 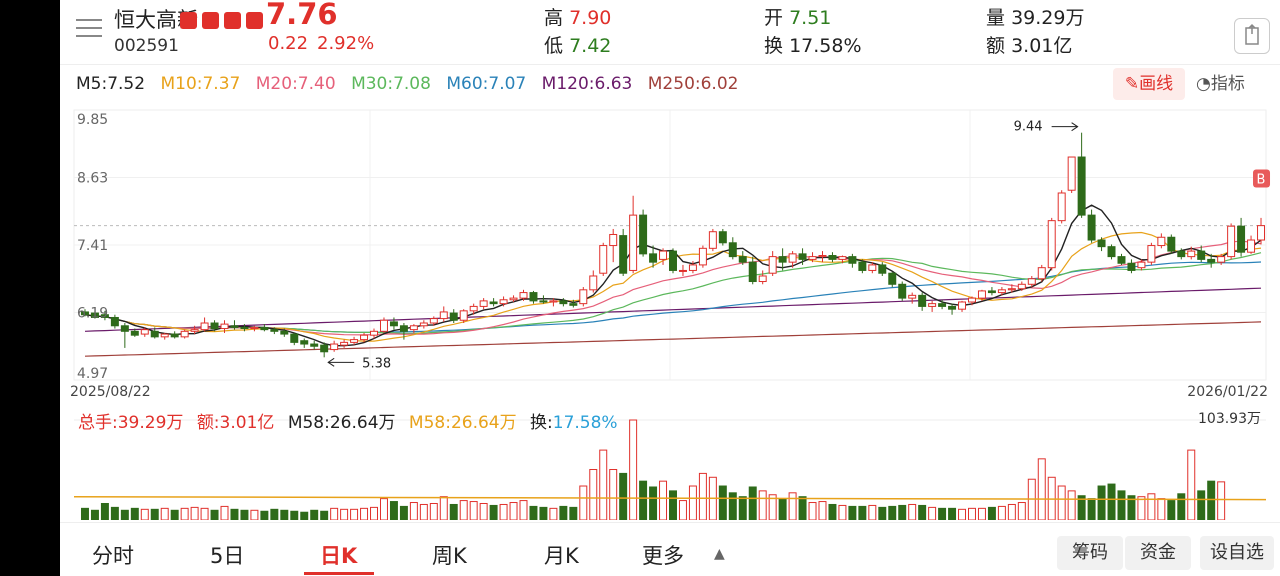 What do you see at coordinates (1090, 553) in the screenshot?
I see `chips-button: 筹码` at bounding box center [1090, 553].